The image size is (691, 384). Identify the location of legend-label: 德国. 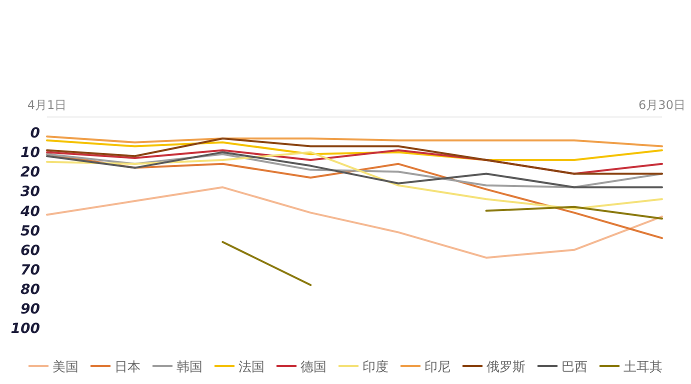
(313, 367).